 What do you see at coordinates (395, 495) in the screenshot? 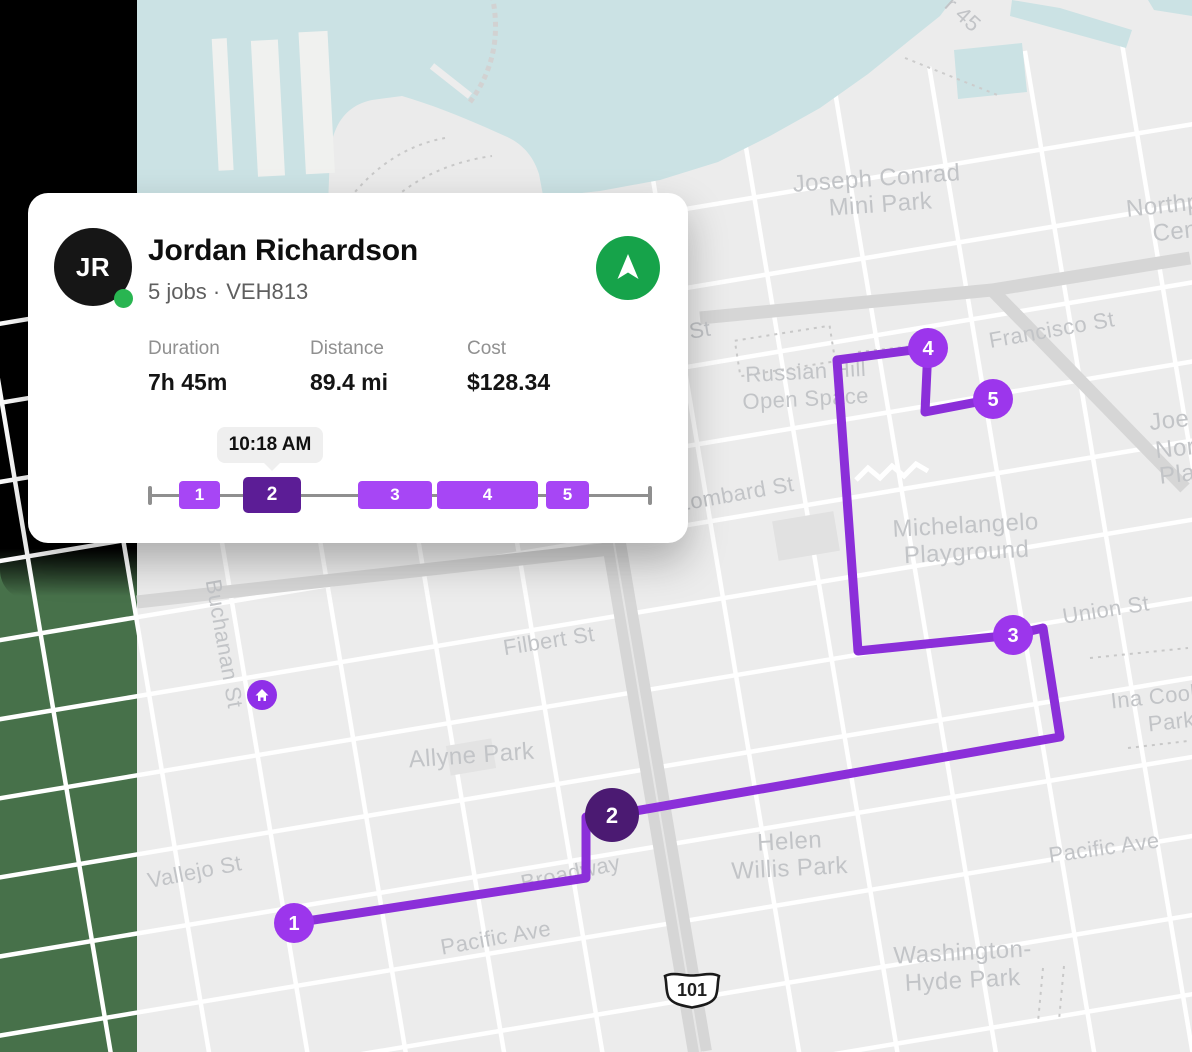
I see `timeline-stop-3: 3` at bounding box center [395, 495].